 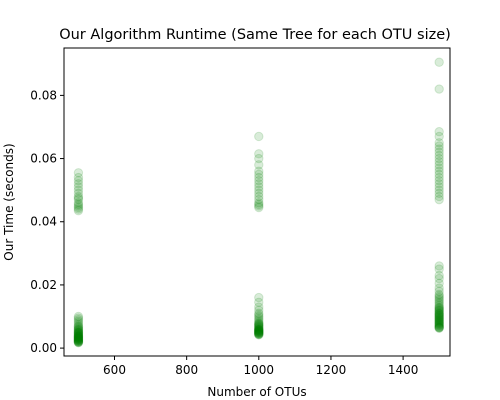 What do you see at coordinates (9, 201) in the screenshot?
I see `y-axis-label: Our Time (seconds)` at bounding box center [9, 201].